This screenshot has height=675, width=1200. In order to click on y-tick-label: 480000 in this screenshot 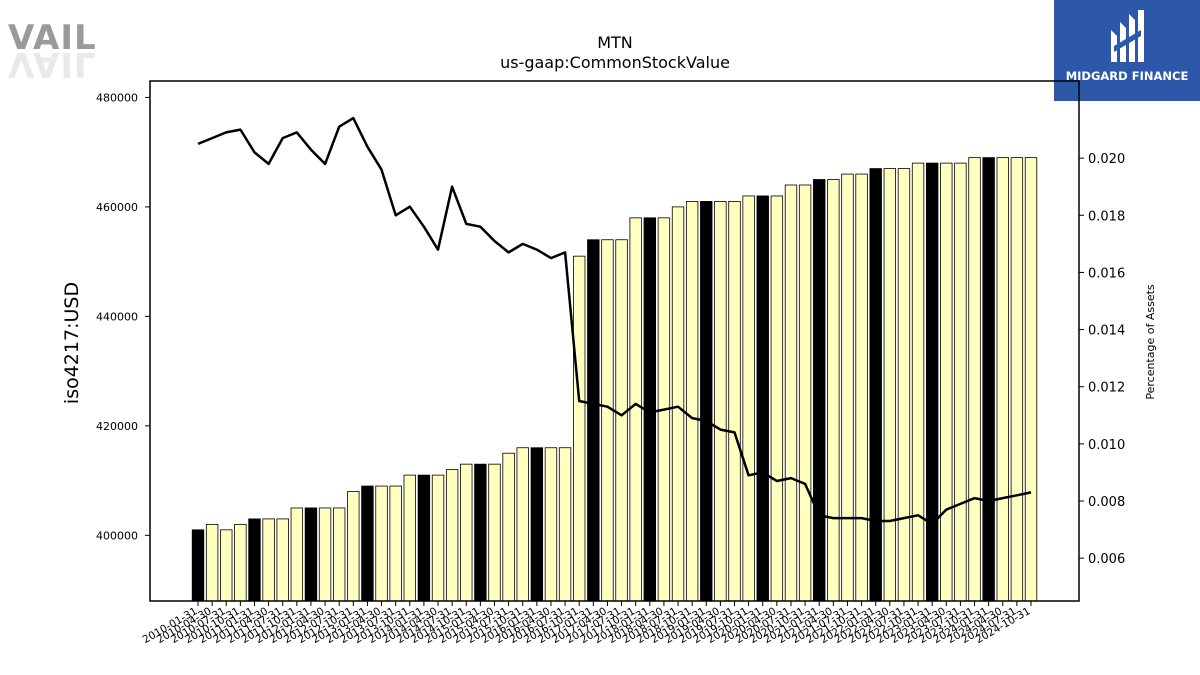, I will do `click(117, 97)`.